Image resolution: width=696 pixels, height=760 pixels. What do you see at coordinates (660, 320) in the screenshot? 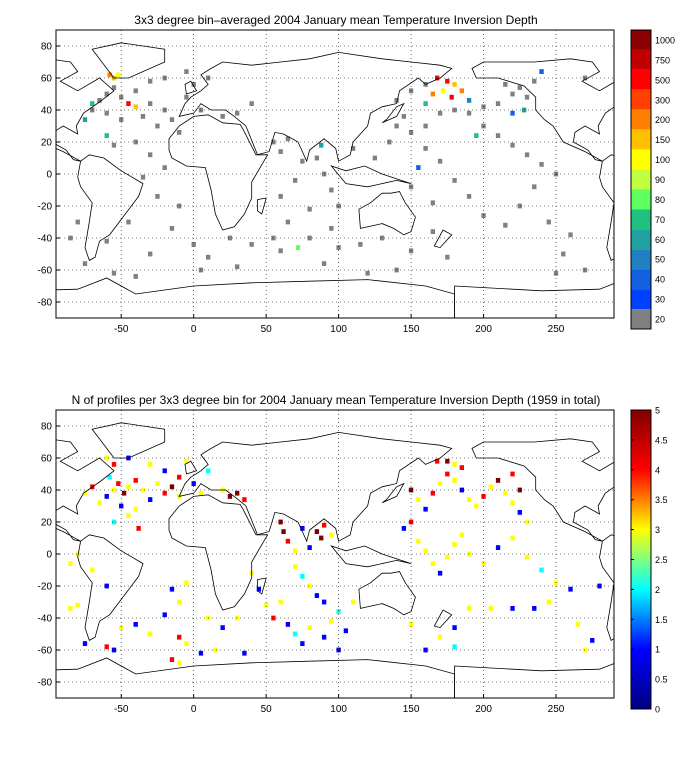
I see `colorbar-label: 20` at bounding box center [660, 320].